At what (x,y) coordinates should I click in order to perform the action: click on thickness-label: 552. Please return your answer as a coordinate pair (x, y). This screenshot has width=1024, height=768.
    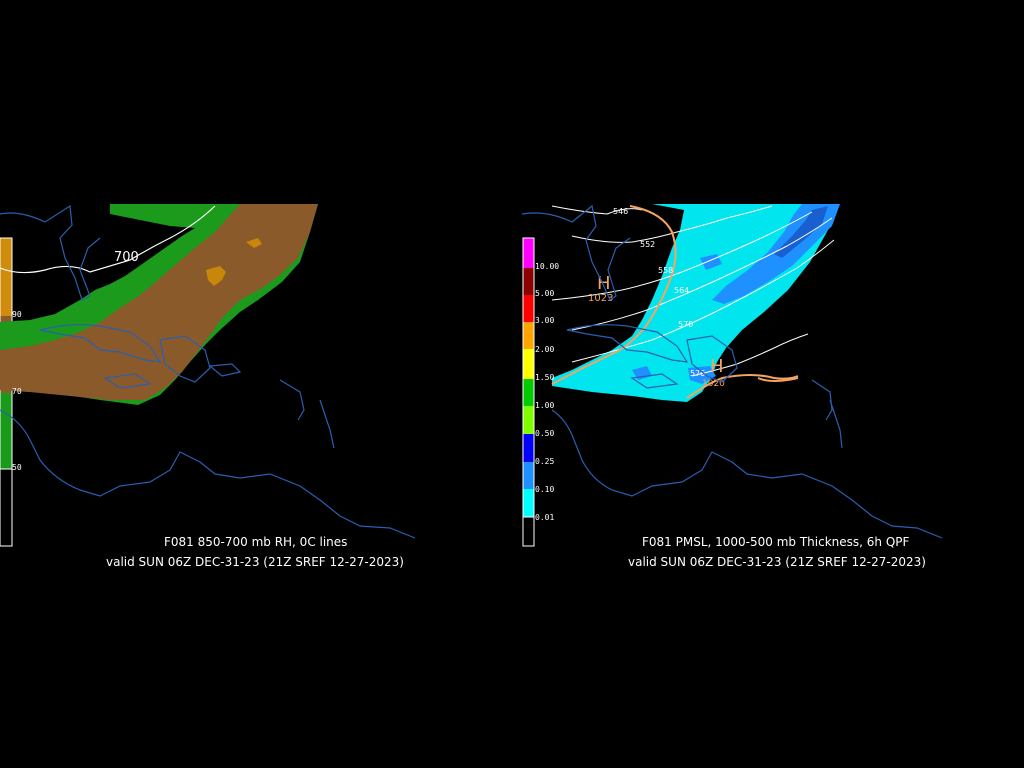
    Looking at the image, I should click on (647, 244).